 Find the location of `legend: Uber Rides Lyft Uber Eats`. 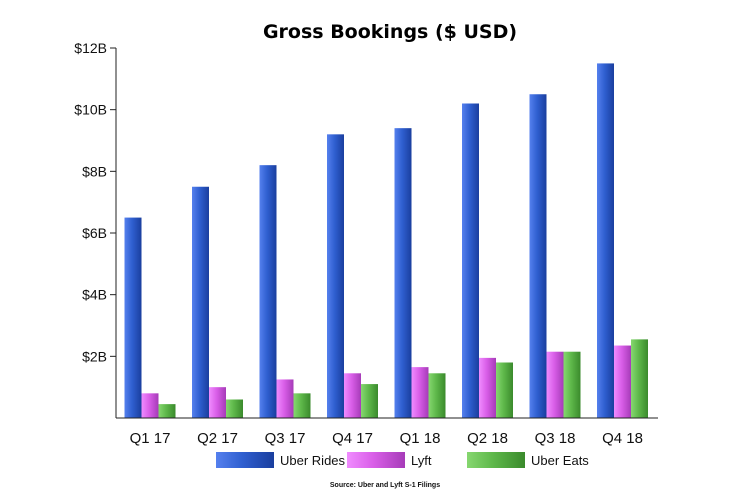

legend: Uber Rides Lyft Uber Eats is located at coordinates (402, 460).